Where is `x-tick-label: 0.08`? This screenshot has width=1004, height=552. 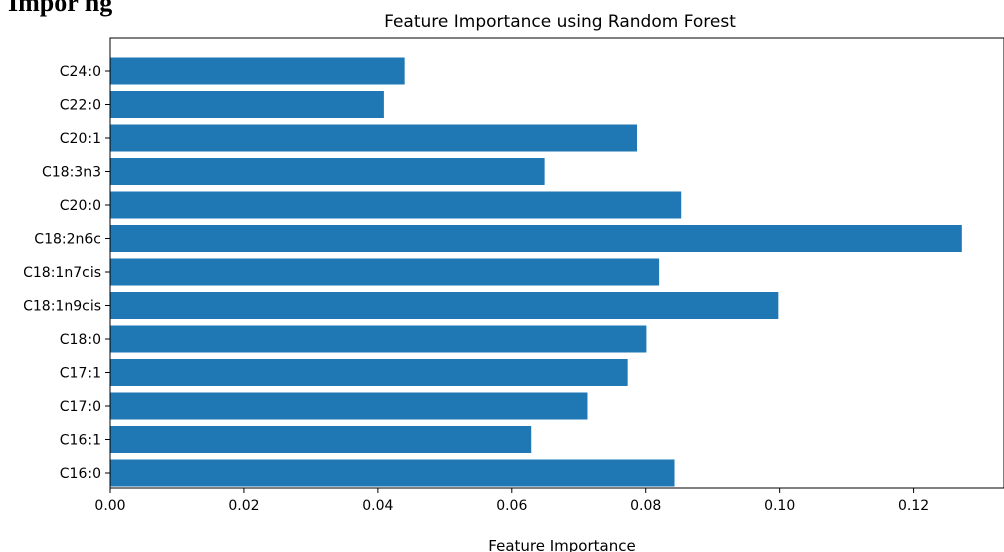
x-tick-label: 0.08 is located at coordinates (645, 506).